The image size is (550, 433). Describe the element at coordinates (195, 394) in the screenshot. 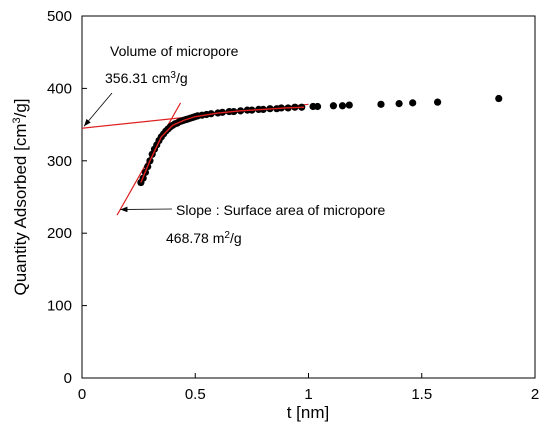

I see `x-tick-label: 0.5` at that location.